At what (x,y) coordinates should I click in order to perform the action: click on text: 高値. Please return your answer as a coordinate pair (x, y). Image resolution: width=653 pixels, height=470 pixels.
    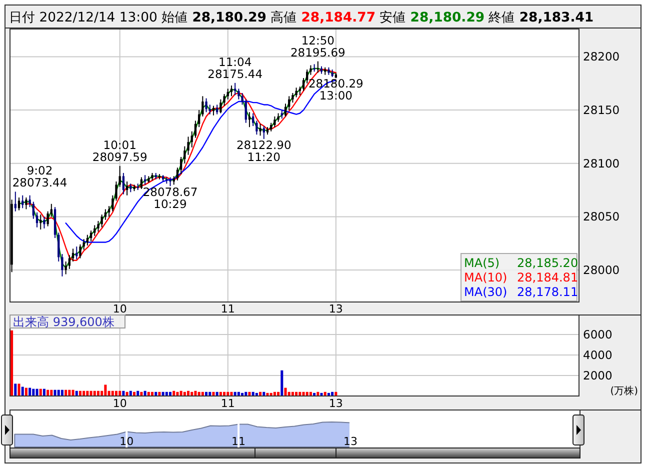
    Looking at the image, I should click on (281, 17).